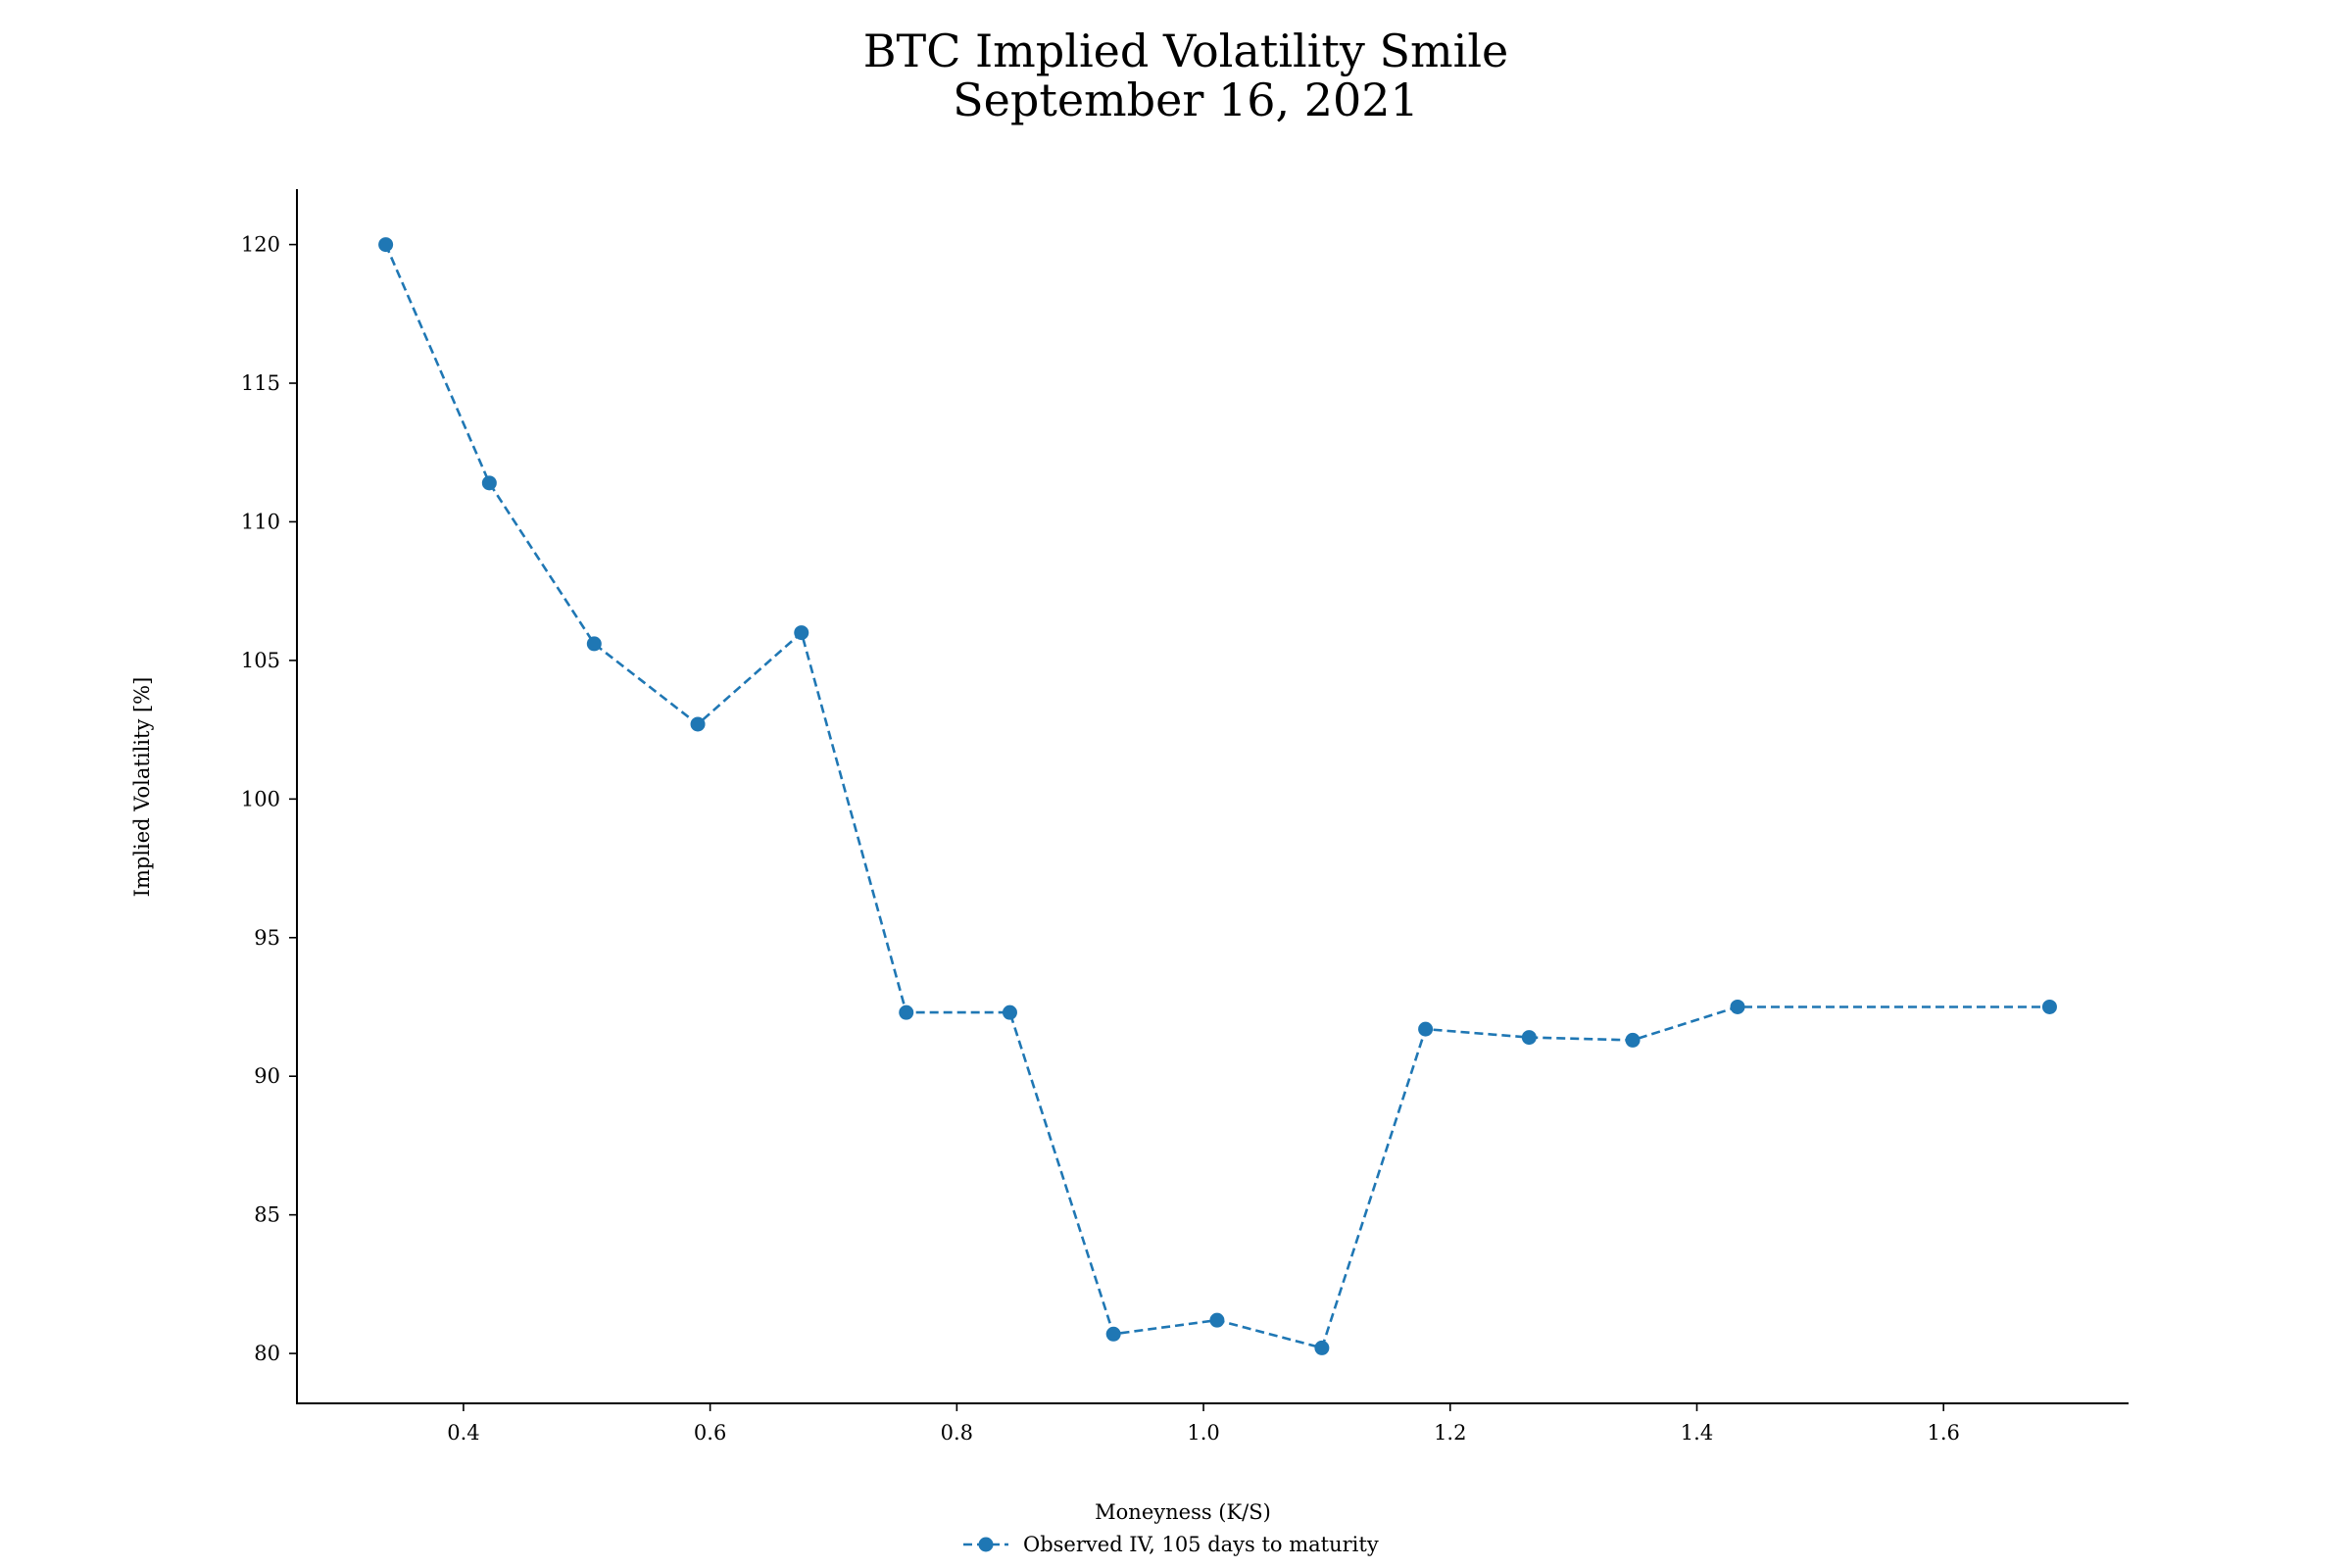 The image size is (2352, 1568). Describe the element at coordinates (1697, 1433) in the screenshot. I see `x-tick-label: 1.4` at that location.